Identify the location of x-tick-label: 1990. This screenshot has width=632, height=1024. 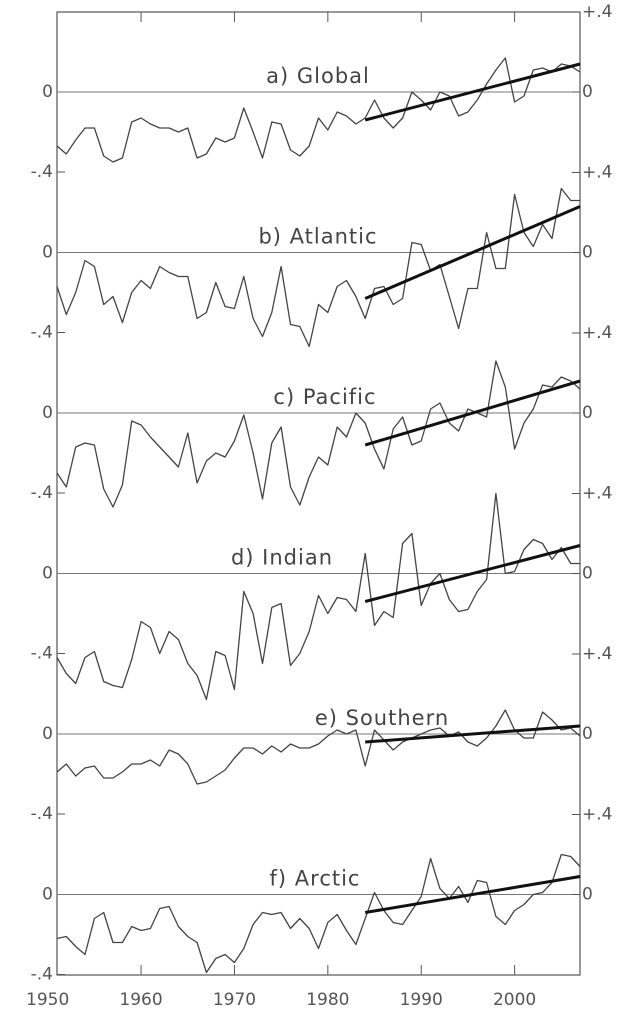
(421, 1000).